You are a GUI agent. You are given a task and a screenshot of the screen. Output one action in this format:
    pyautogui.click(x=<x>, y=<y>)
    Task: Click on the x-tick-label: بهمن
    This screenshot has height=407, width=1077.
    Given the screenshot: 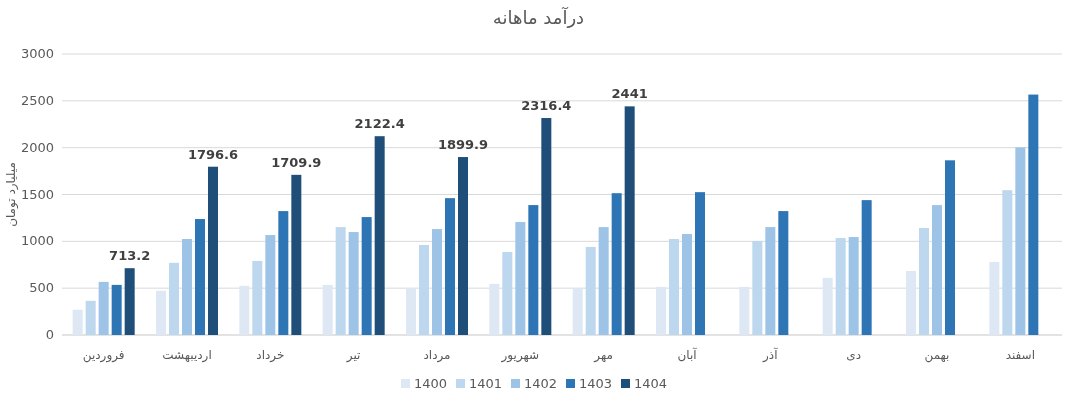 What is the action you would take?
    pyautogui.click(x=937, y=355)
    